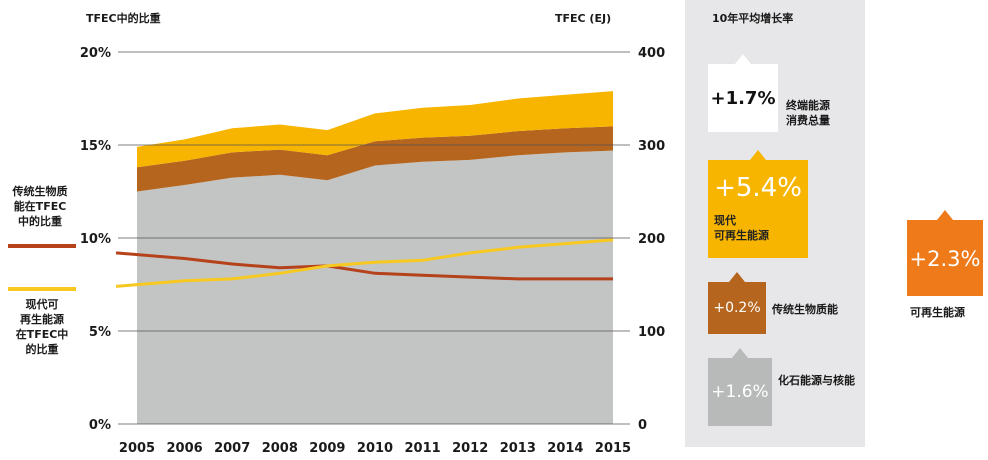 Image resolution: width=988 pixels, height=460 pixels. I want to click on legend-traditional-line1: 传统生物质, so click(40, 191).